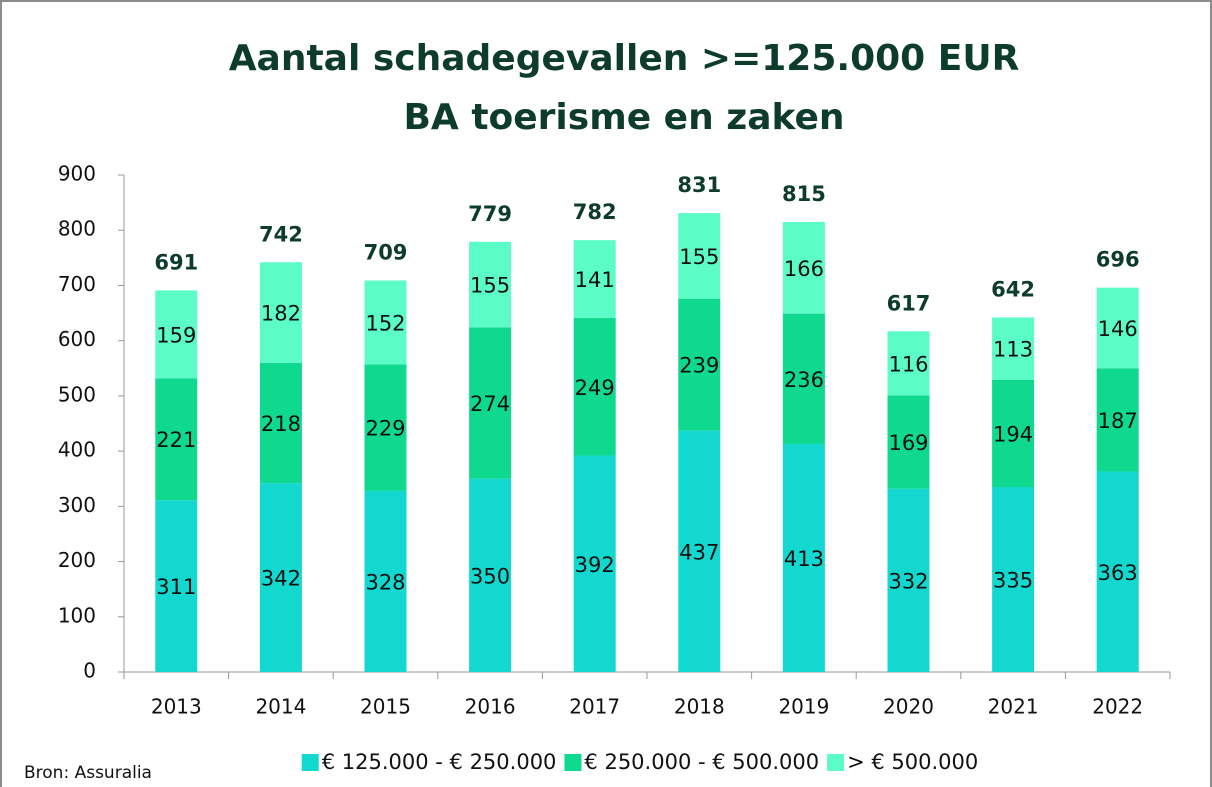  I want to click on total-label: 815, so click(804, 194).